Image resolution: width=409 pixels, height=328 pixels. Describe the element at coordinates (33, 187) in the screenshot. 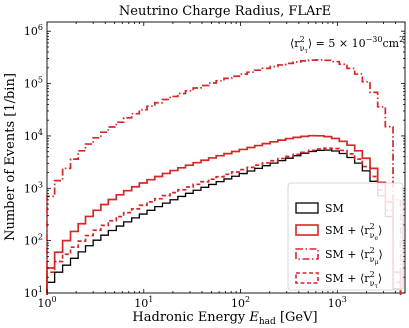

I see `y-tick-label: 10³` at that location.